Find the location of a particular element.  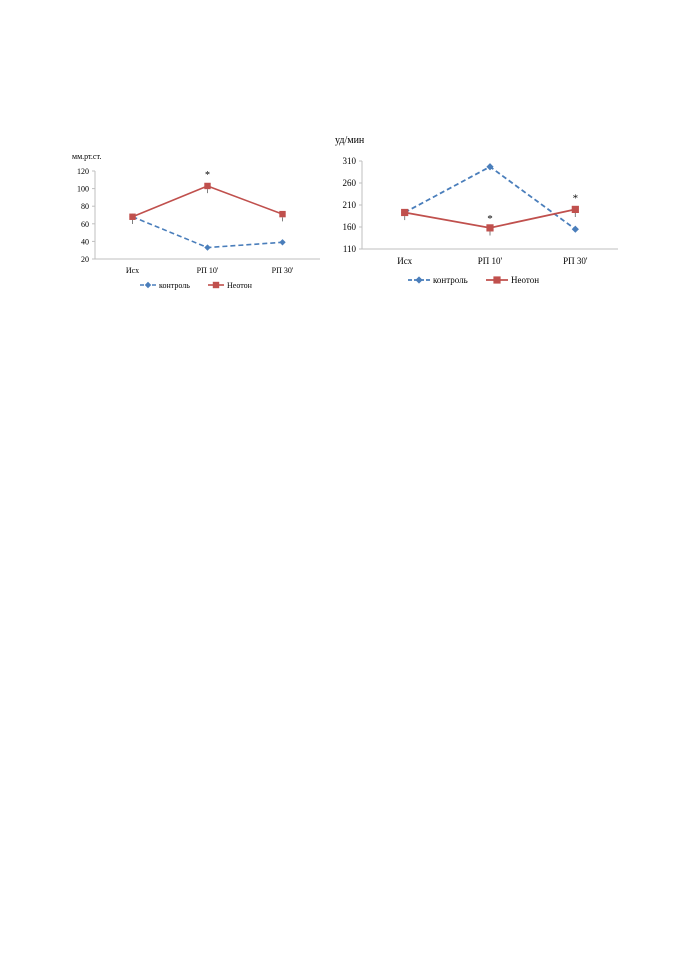

y-tick-label: 100 is located at coordinates (83, 189).